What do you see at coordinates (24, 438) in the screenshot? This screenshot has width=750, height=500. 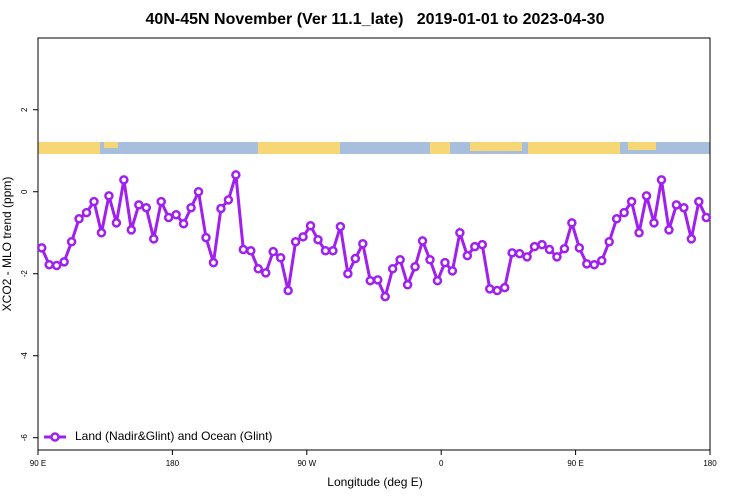 I see `y-tick-label: -6` at bounding box center [24, 438].